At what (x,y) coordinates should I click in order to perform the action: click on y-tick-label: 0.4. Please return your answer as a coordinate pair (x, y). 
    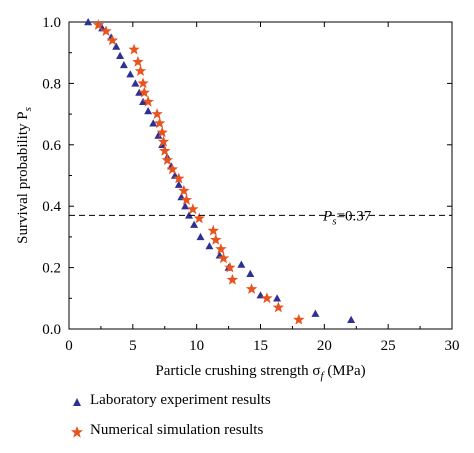
    Looking at the image, I should click on (51, 207).